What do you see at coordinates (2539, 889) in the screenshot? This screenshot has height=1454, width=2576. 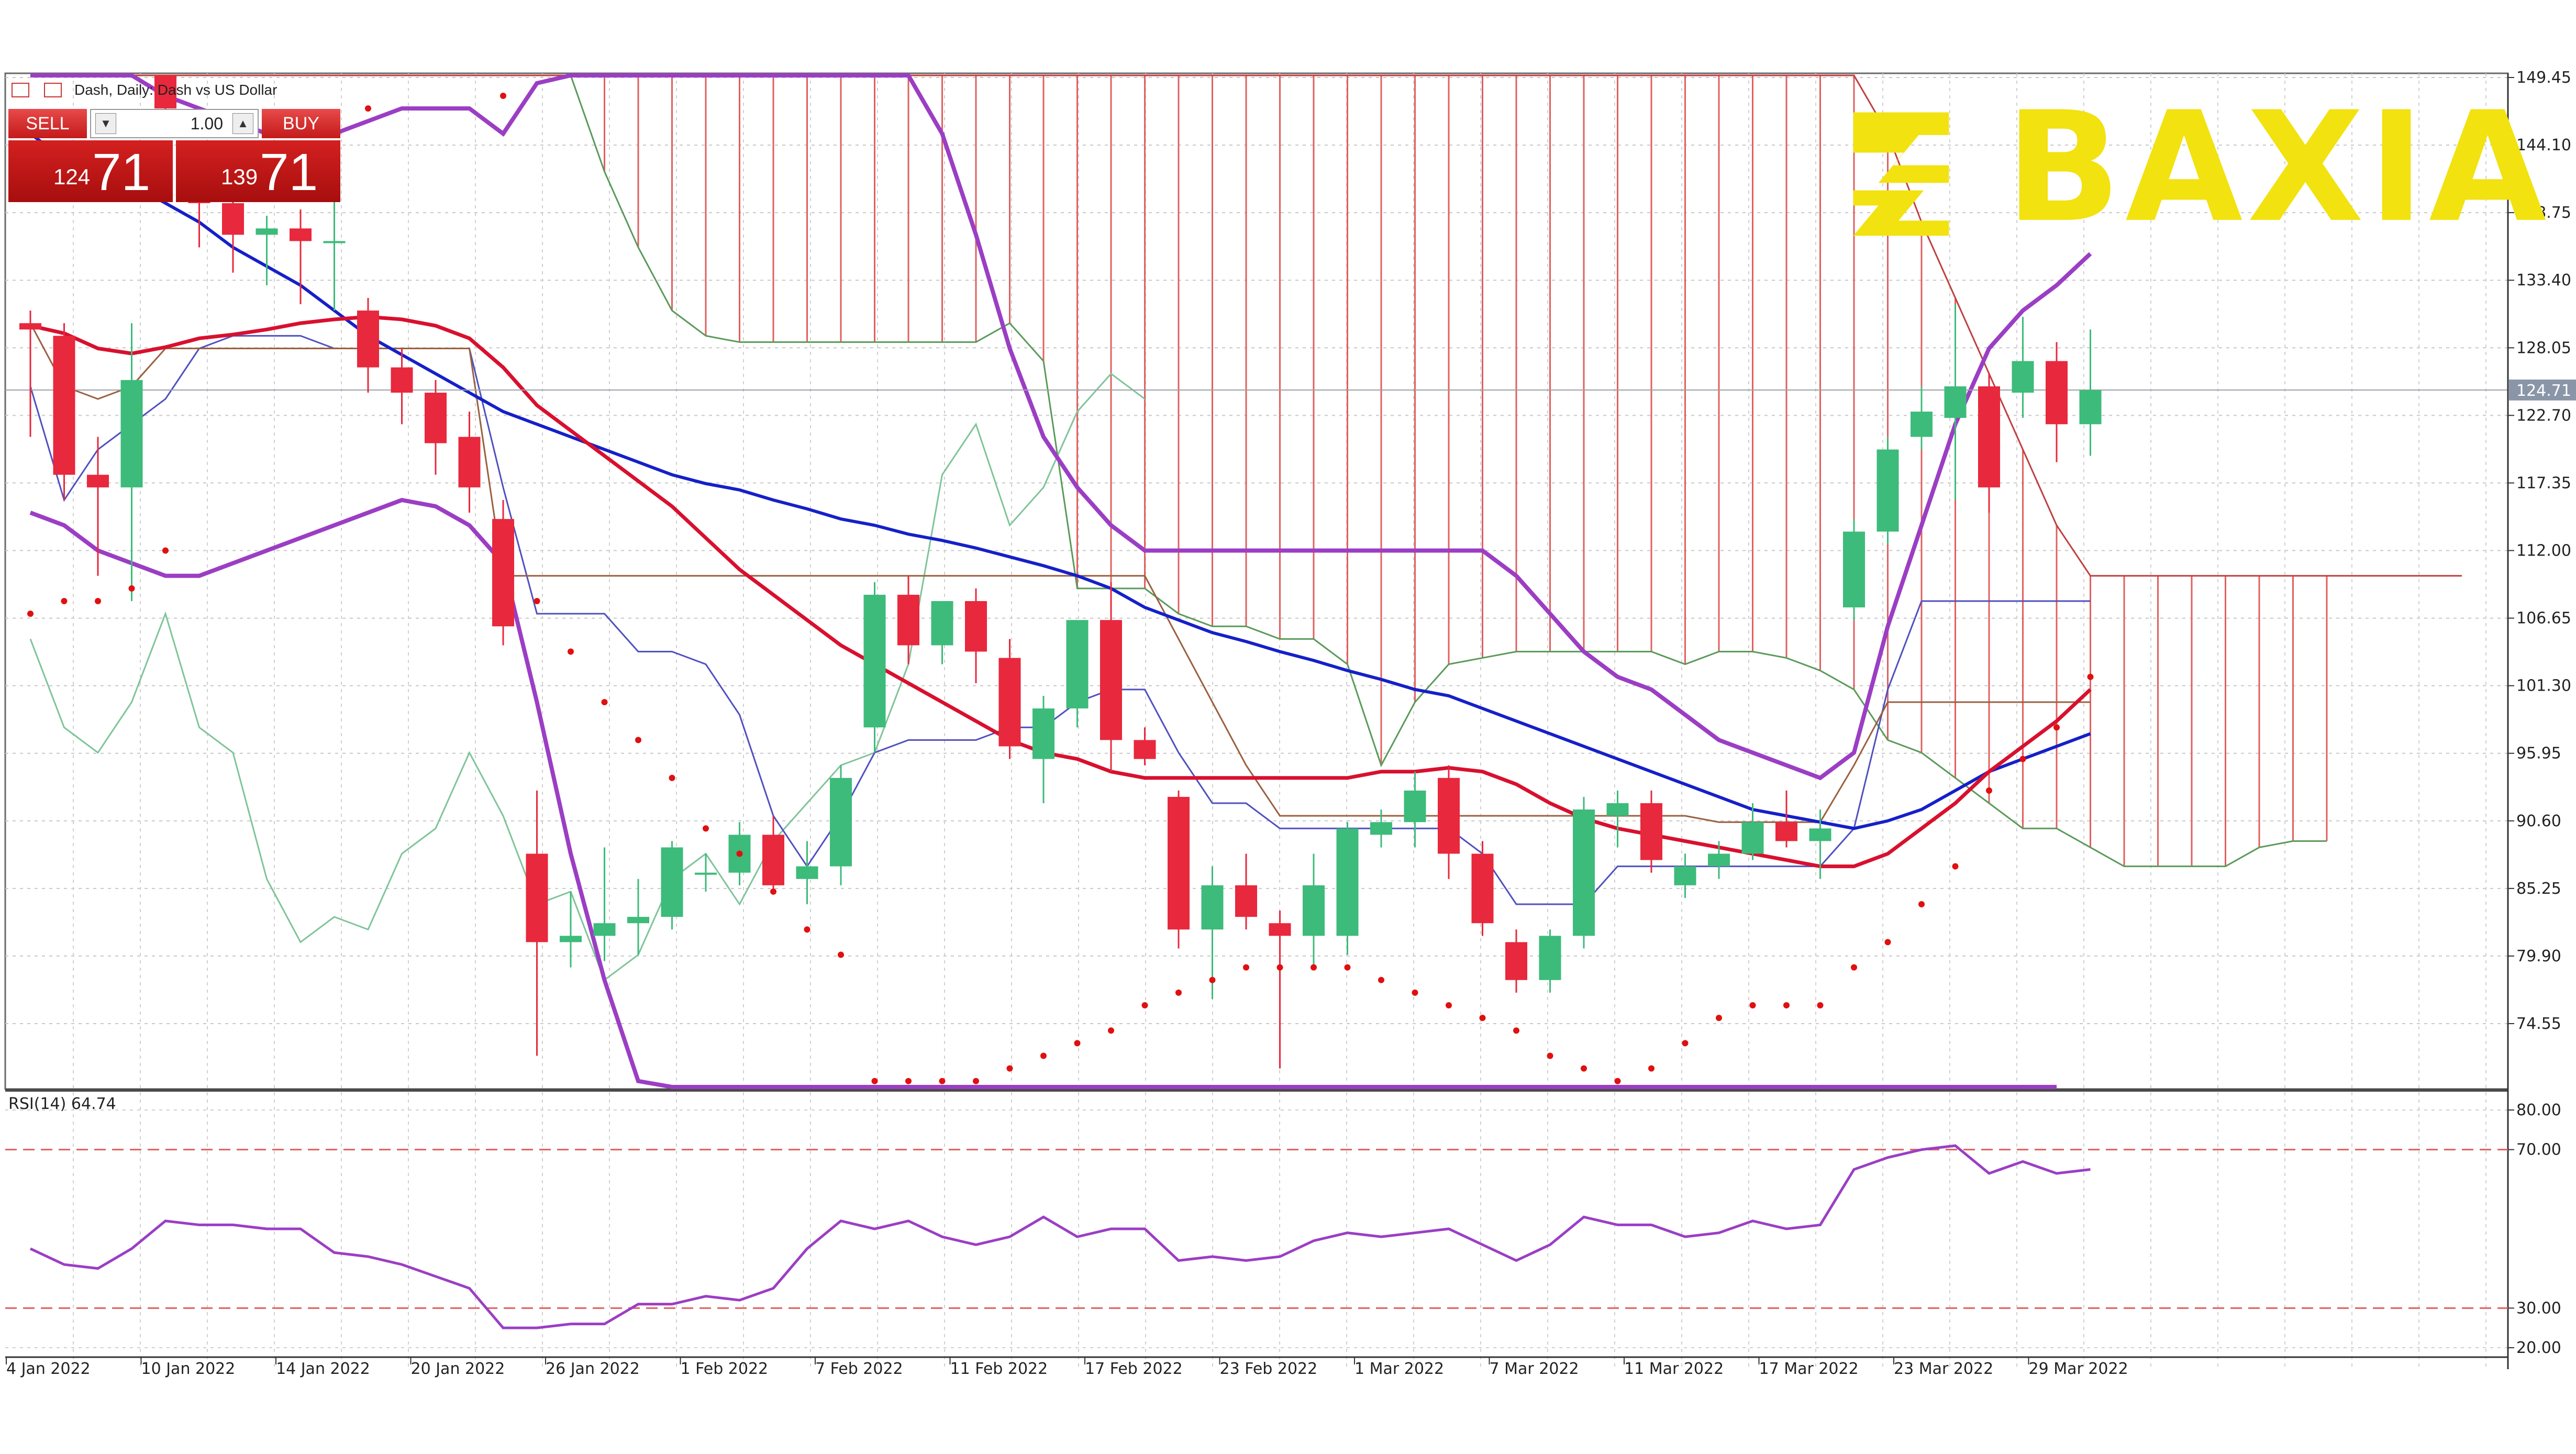 I see `price-tick-label: 85.25` at bounding box center [2539, 889].